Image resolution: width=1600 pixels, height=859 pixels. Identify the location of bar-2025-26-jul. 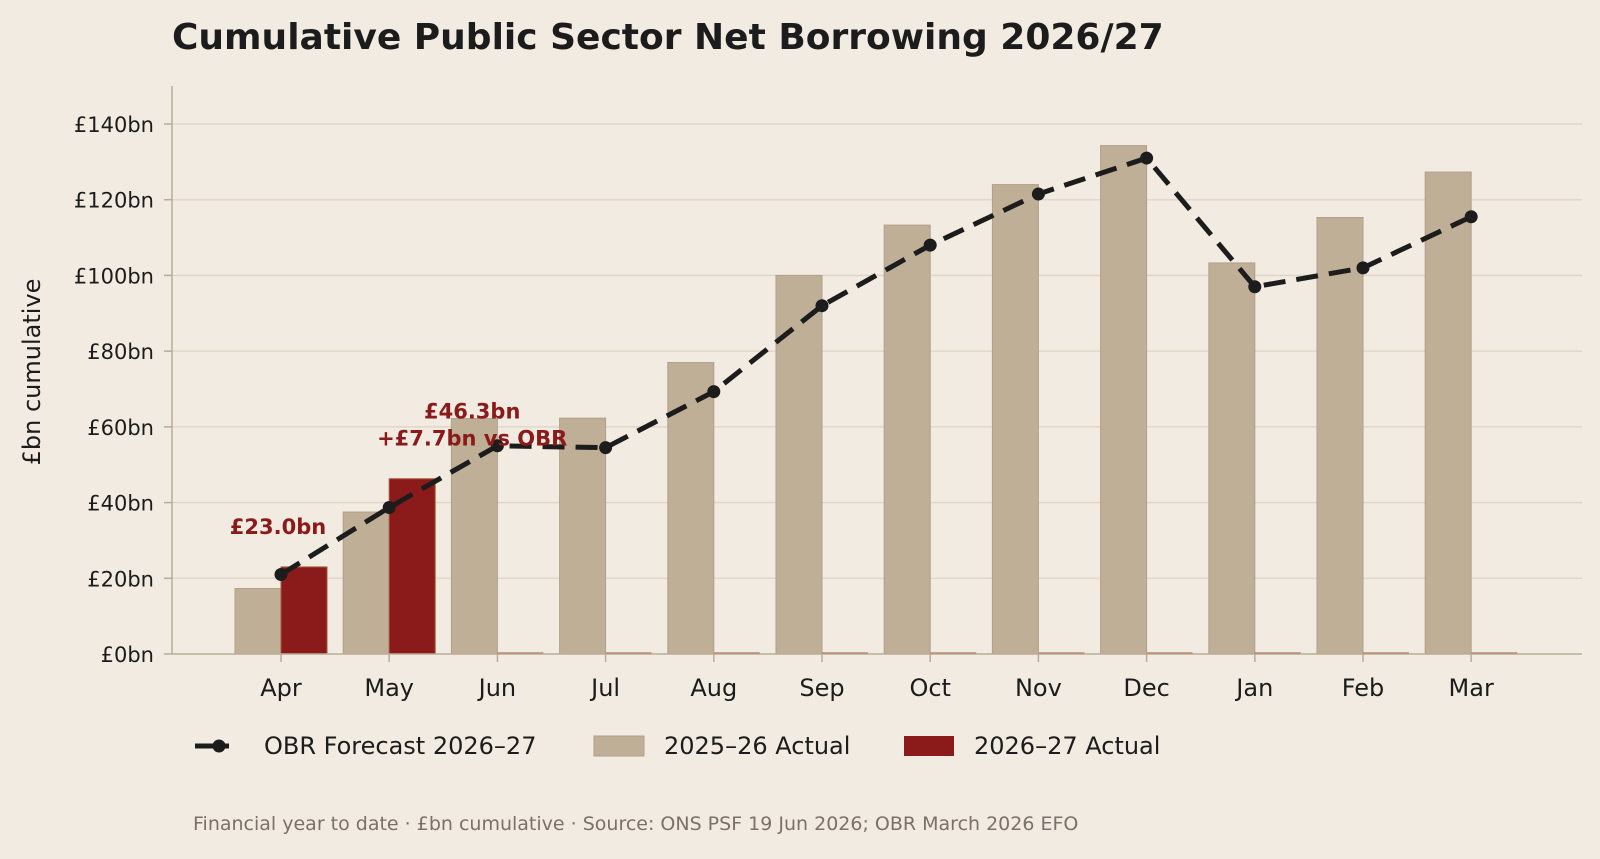
(583, 536).